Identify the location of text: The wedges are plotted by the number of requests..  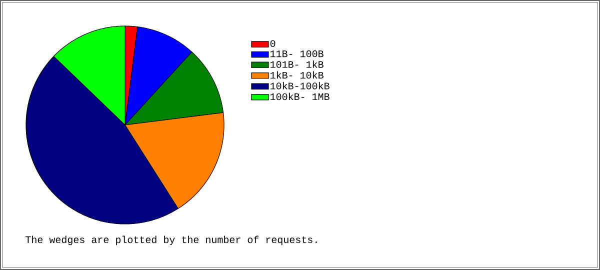
(171, 241).